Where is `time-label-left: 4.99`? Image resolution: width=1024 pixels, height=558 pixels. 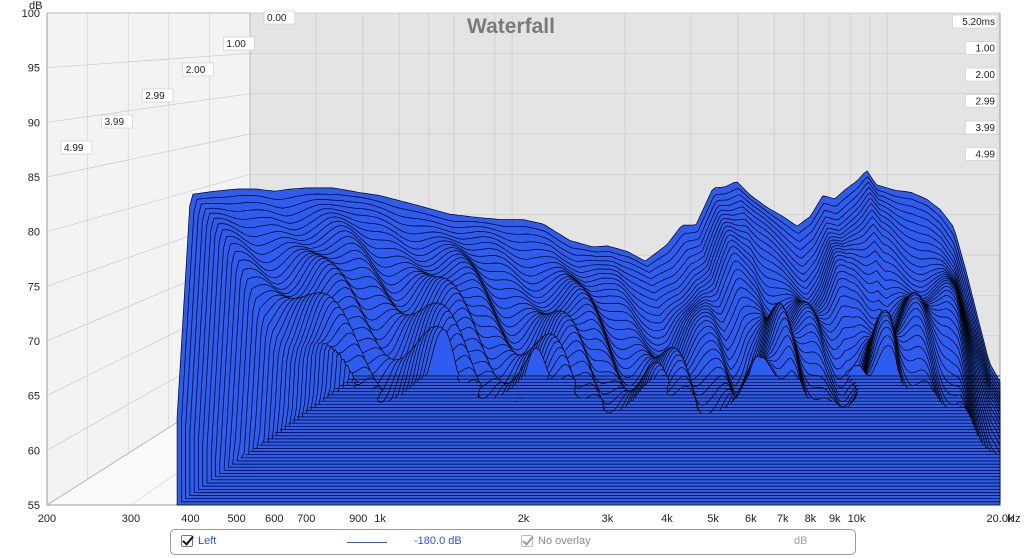
time-label-left: 4.99 is located at coordinates (76, 147).